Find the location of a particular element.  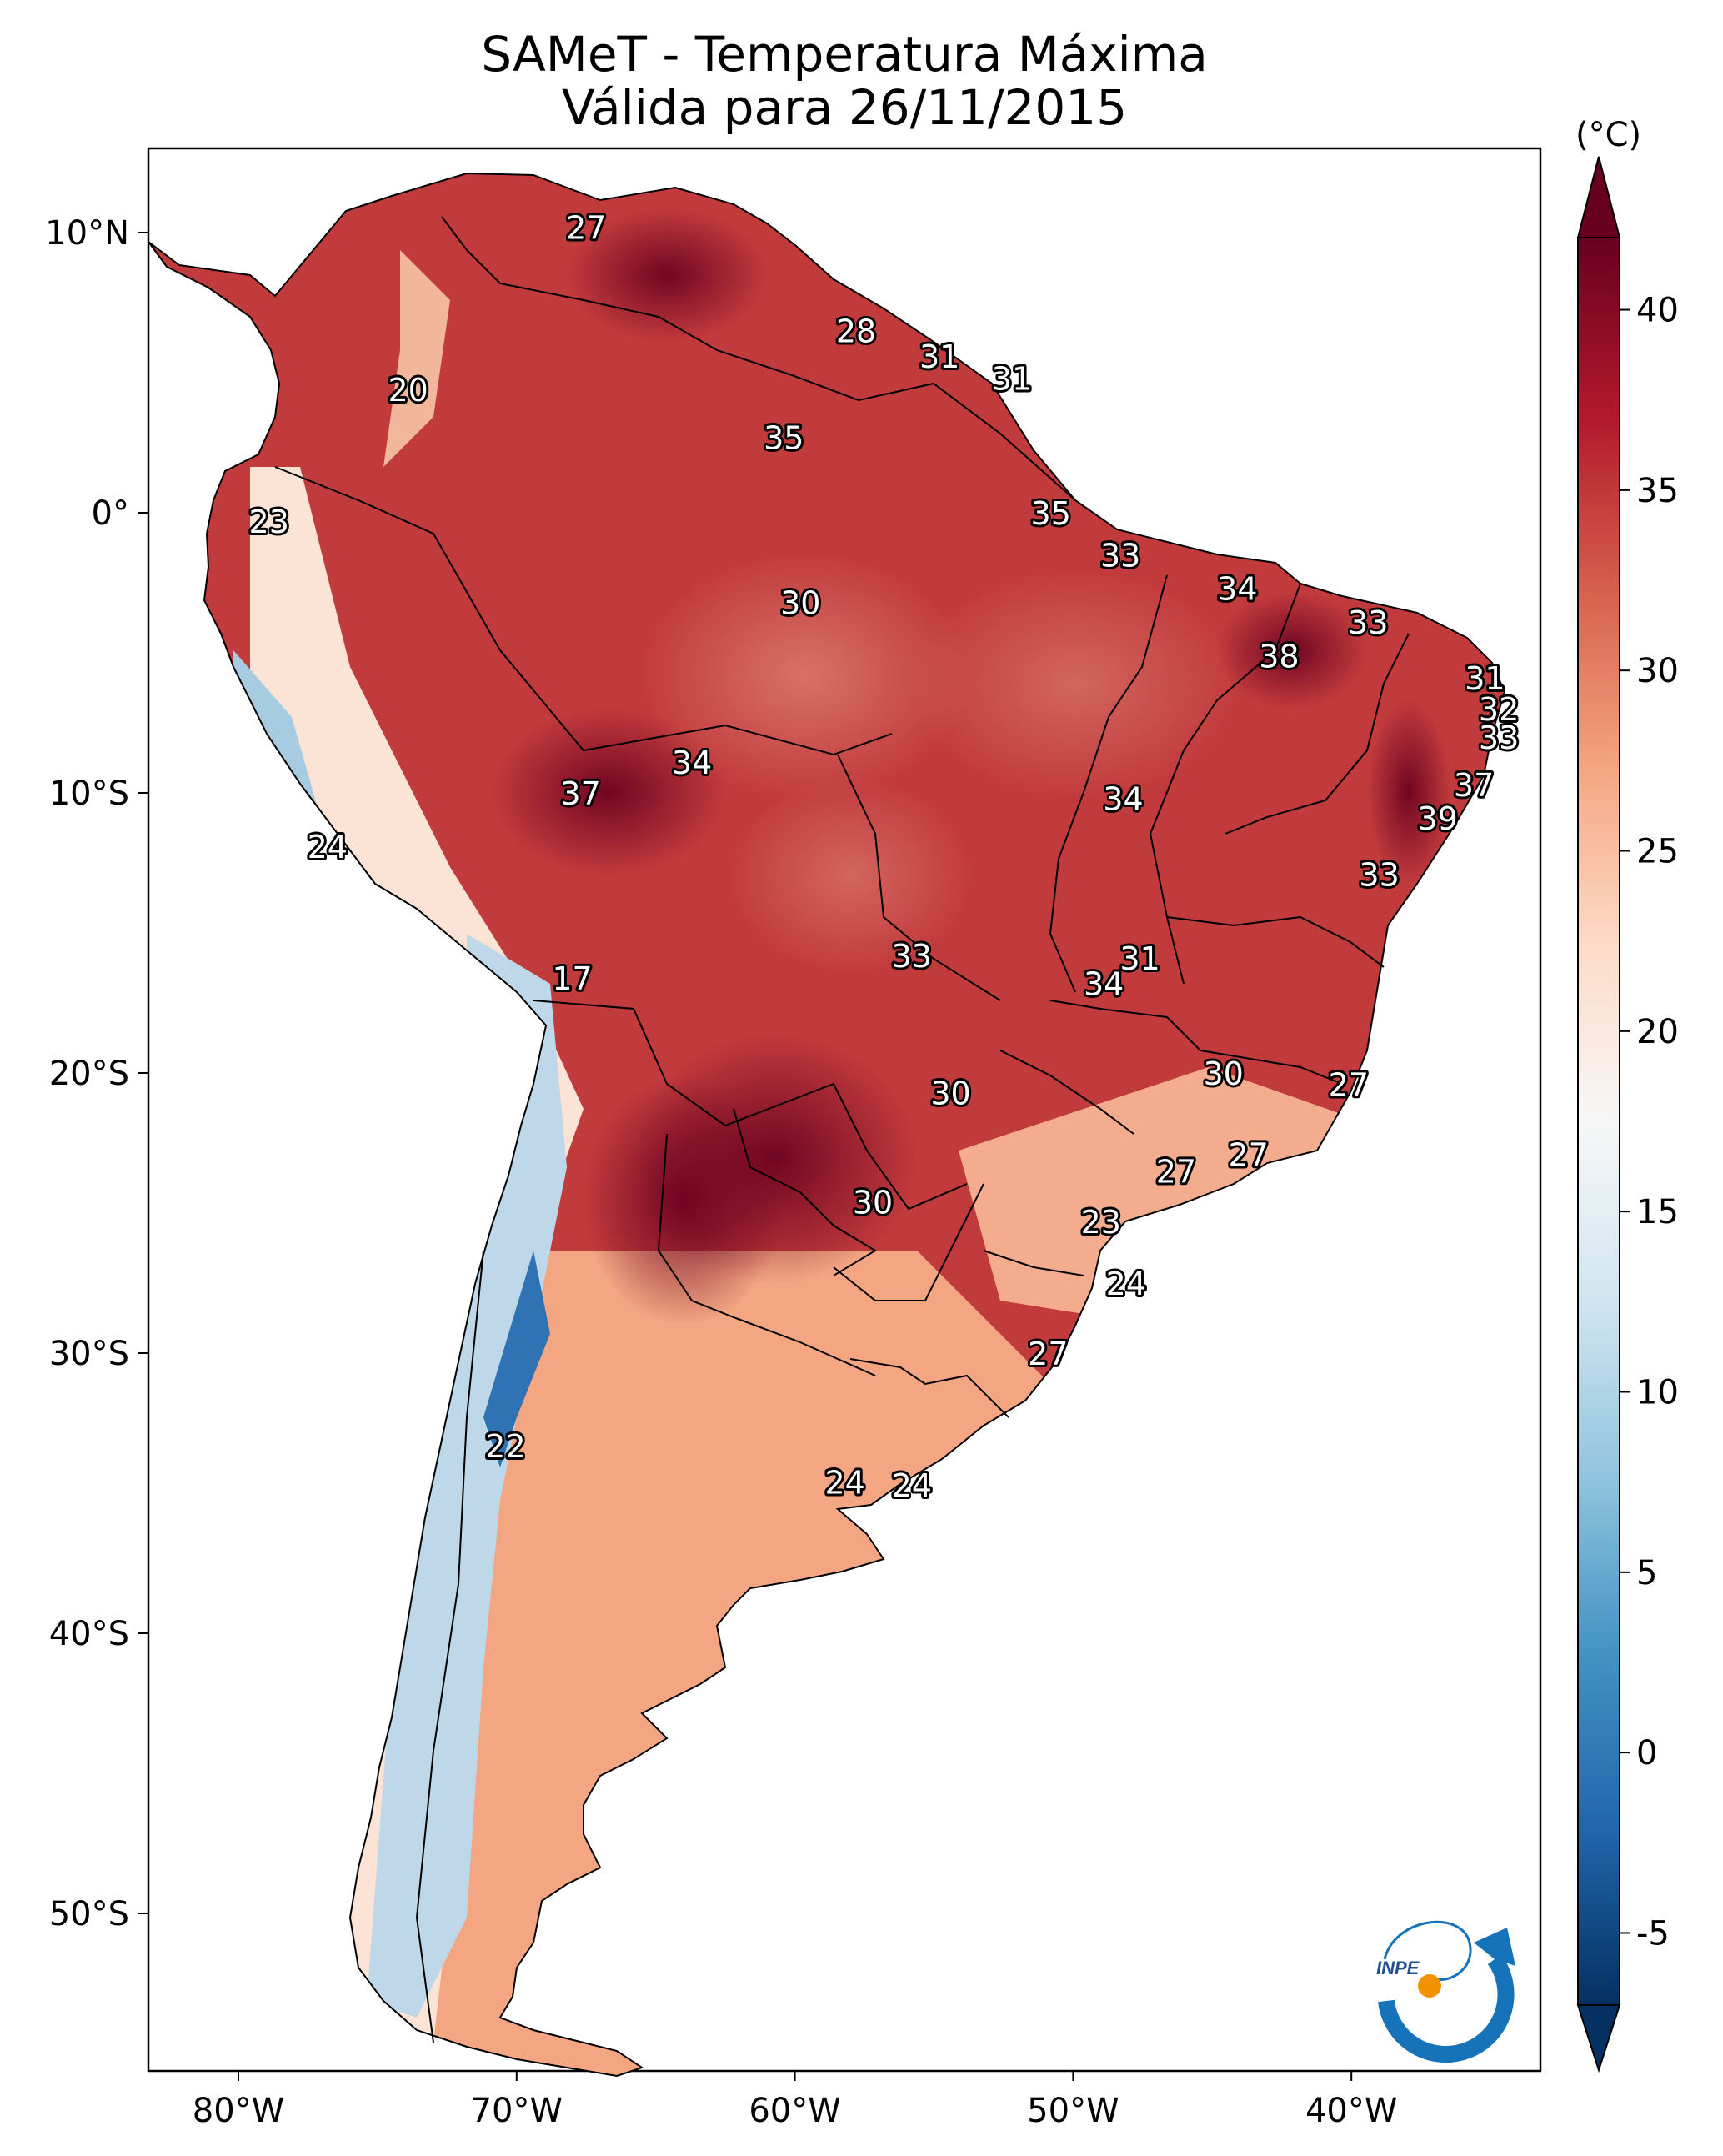

longitude-tick-label: 60°W is located at coordinates (794, 2111).